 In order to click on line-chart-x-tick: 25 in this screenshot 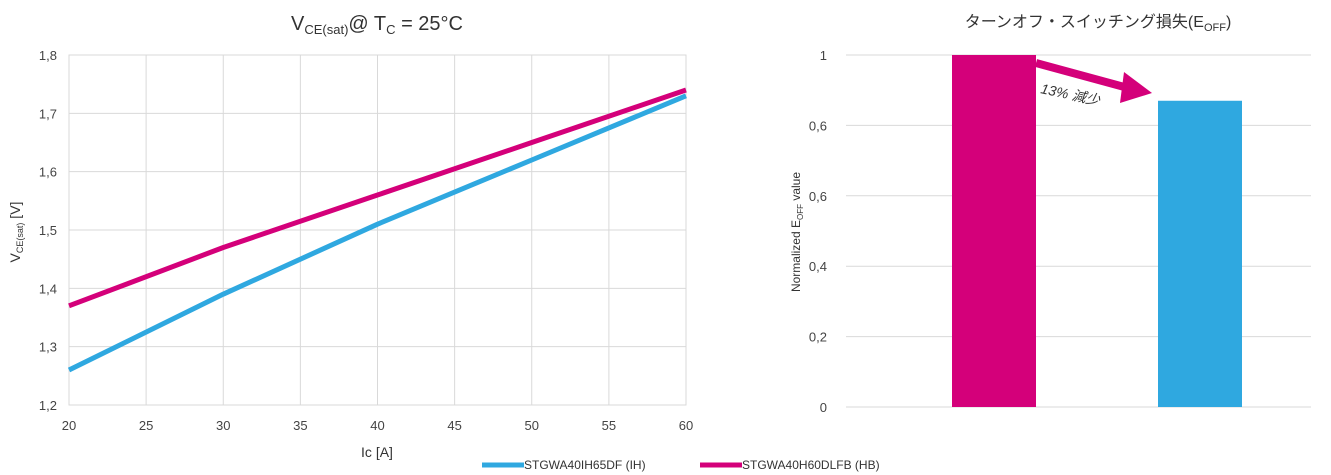, I will do `click(146, 425)`.